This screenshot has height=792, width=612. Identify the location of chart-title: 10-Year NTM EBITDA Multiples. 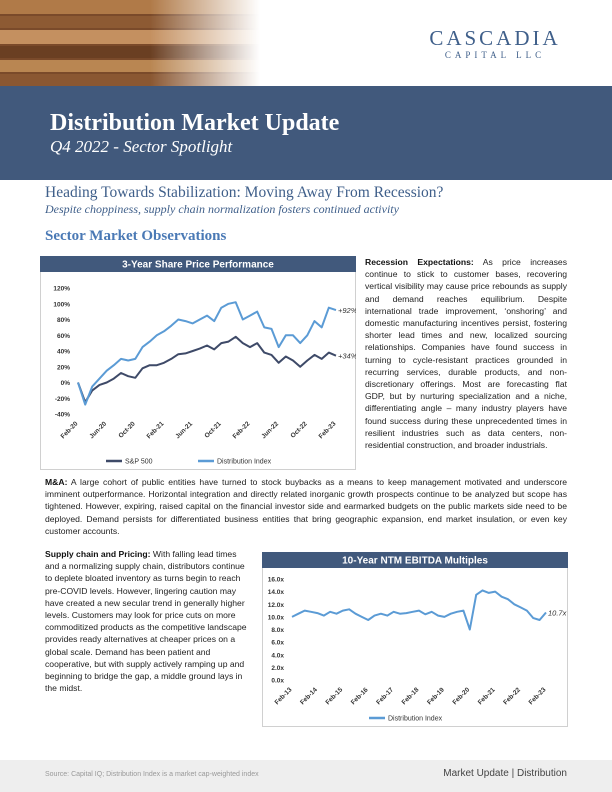
(415, 561).